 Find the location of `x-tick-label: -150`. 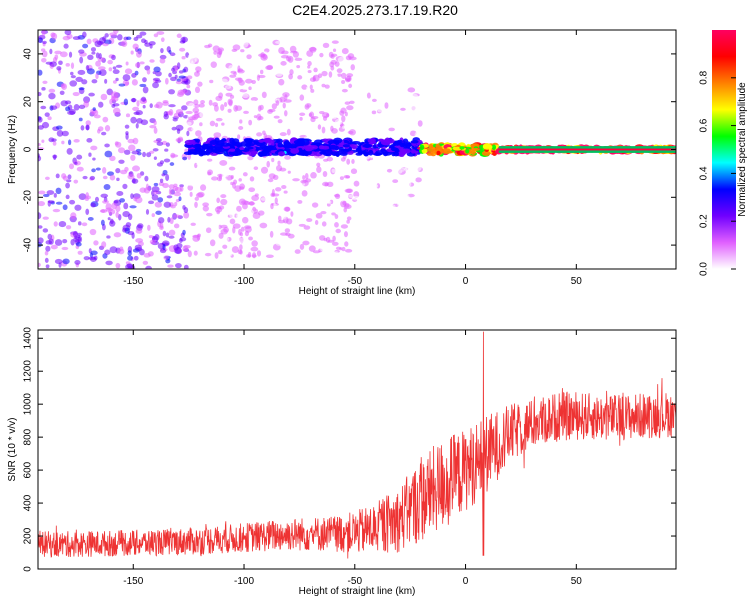

x-tick-label: -150 is located at coordinates (133, 281).